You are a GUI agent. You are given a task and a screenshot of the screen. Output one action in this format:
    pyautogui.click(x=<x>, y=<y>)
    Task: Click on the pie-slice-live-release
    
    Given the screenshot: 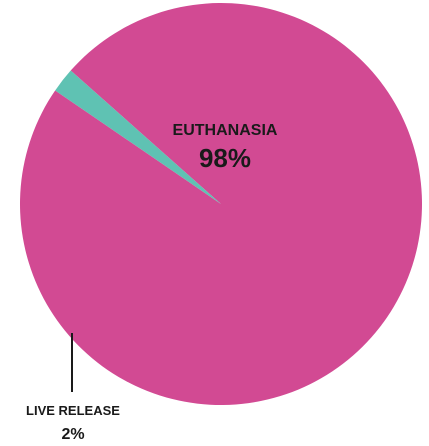 What is the action you would take?
    pyautogui.click(x=138, y=137)
    